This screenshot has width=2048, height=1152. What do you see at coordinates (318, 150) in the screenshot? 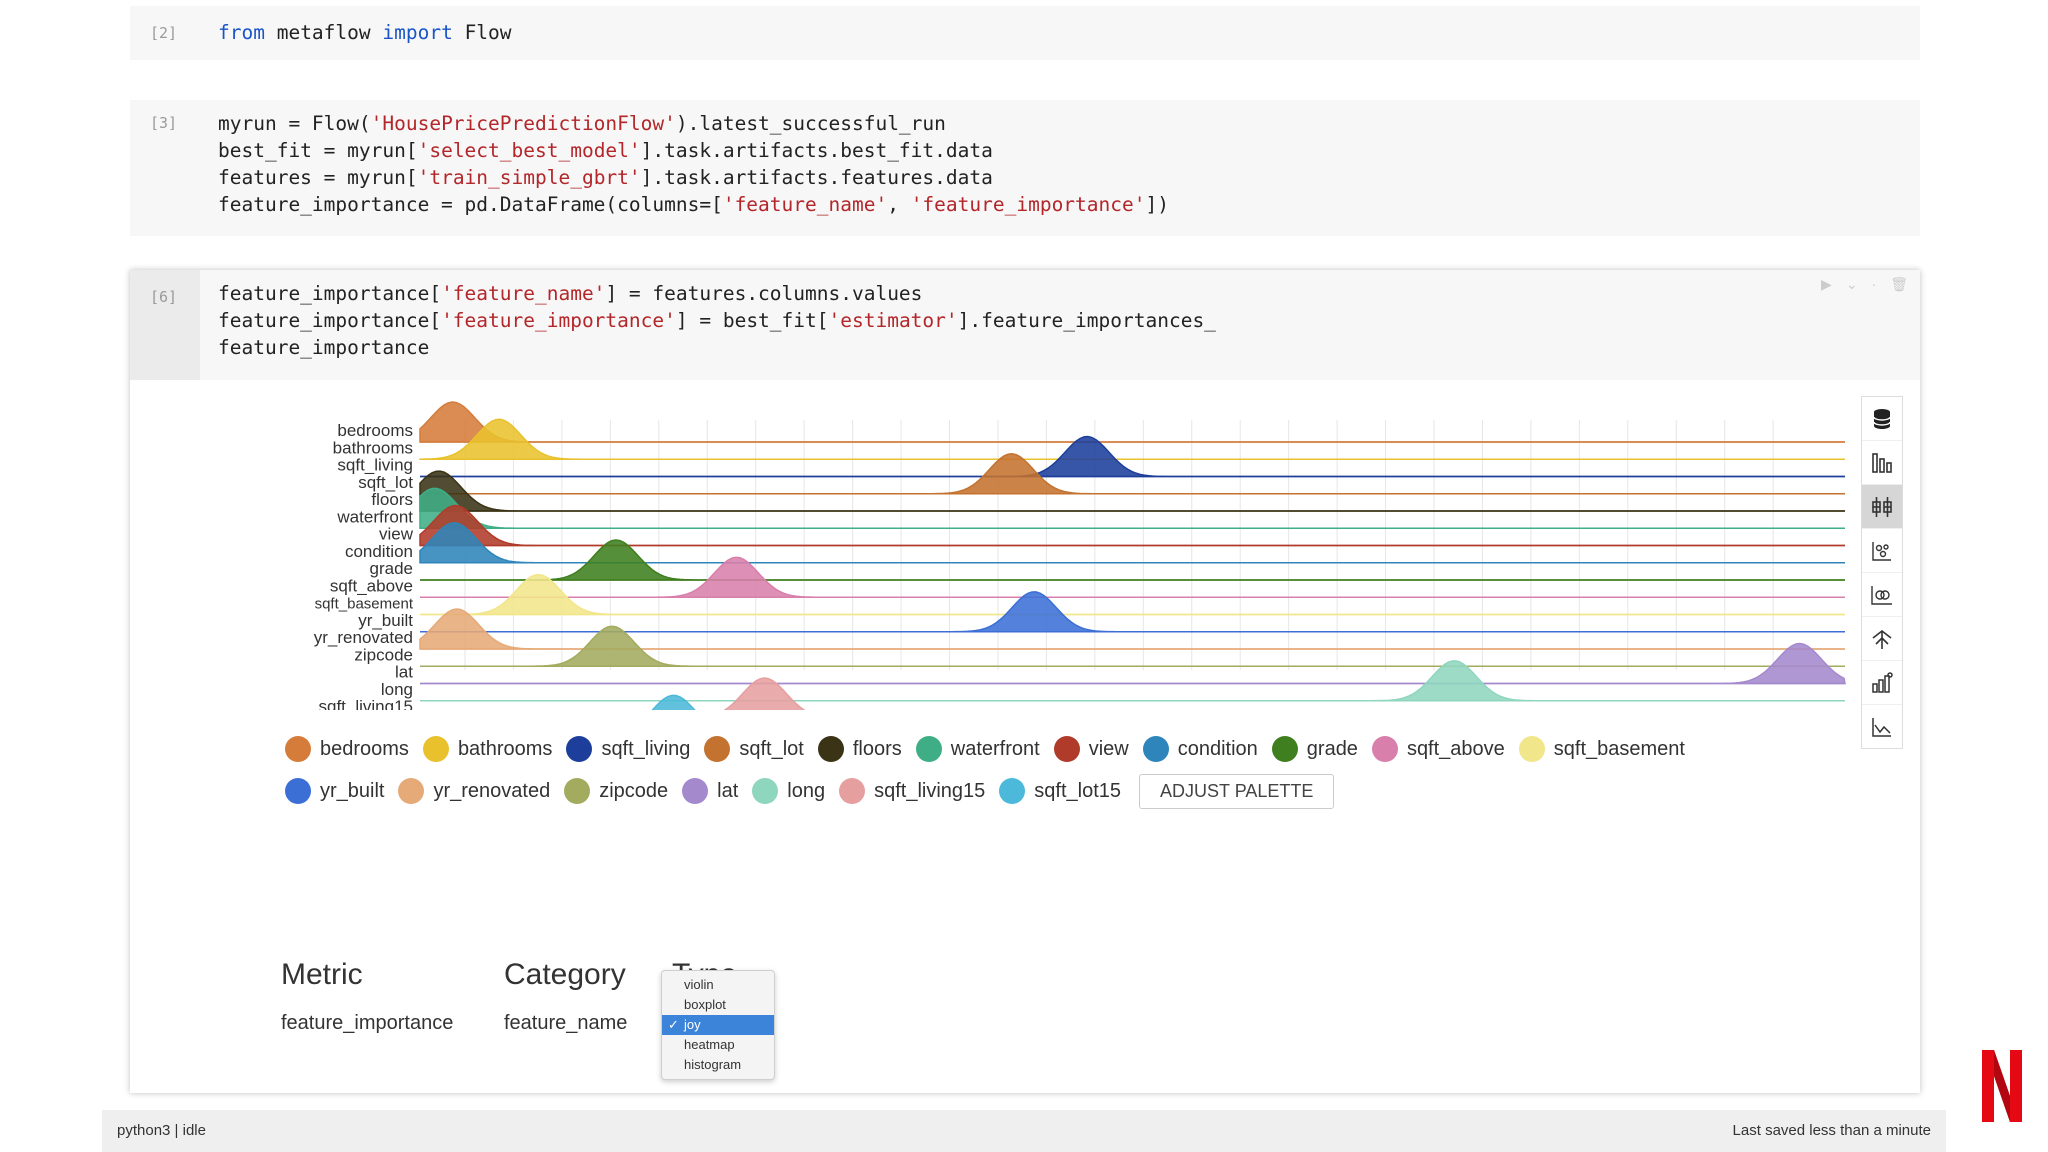
I see `code-text: best_fit = myrun[` at bounding box center [318, 150].